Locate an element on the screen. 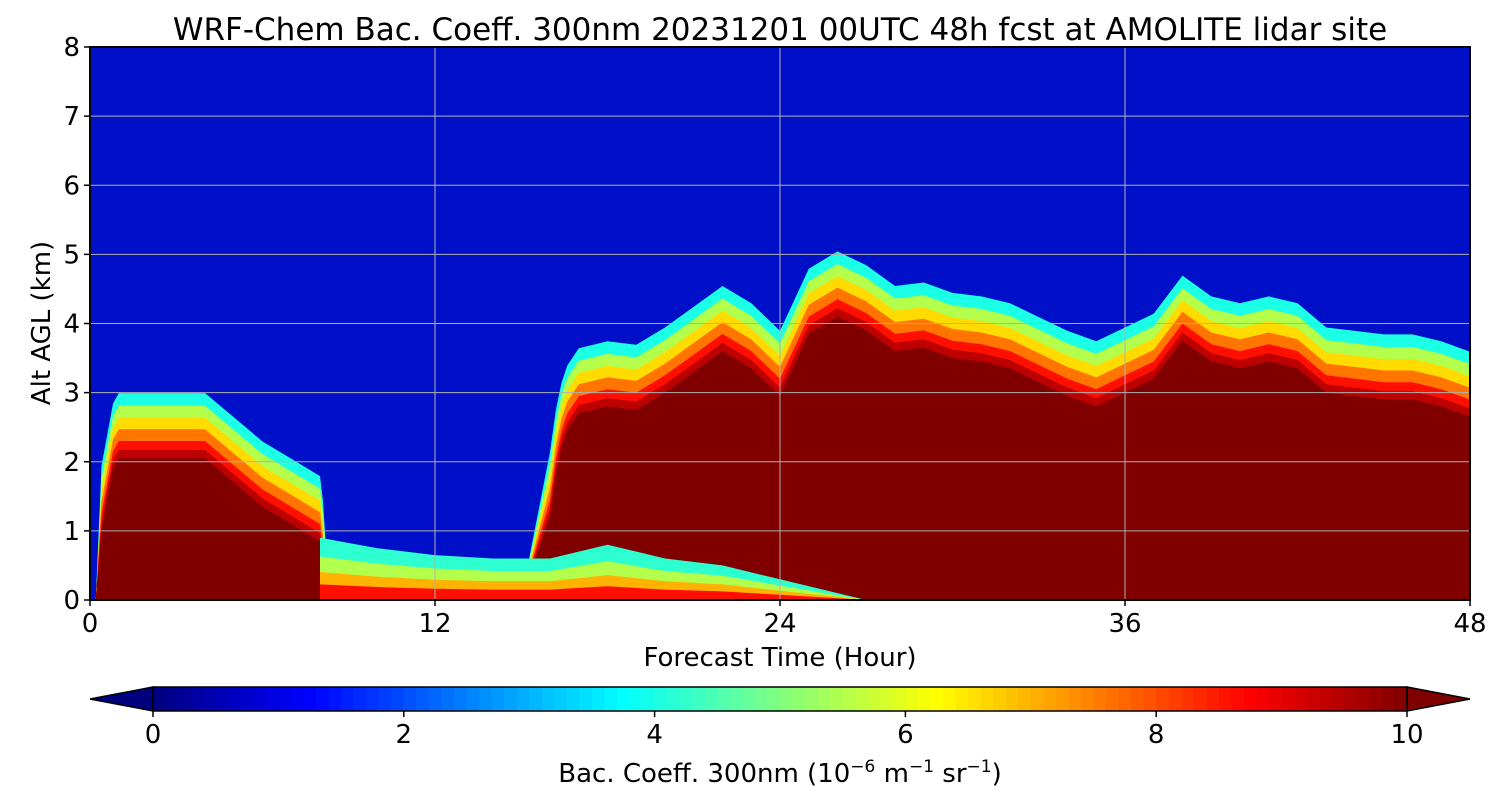 This screenshot has width=1500, height=800. y-axis: 0 1 2 3 4 5 6 7 8 is located at coordinates (76, 324).